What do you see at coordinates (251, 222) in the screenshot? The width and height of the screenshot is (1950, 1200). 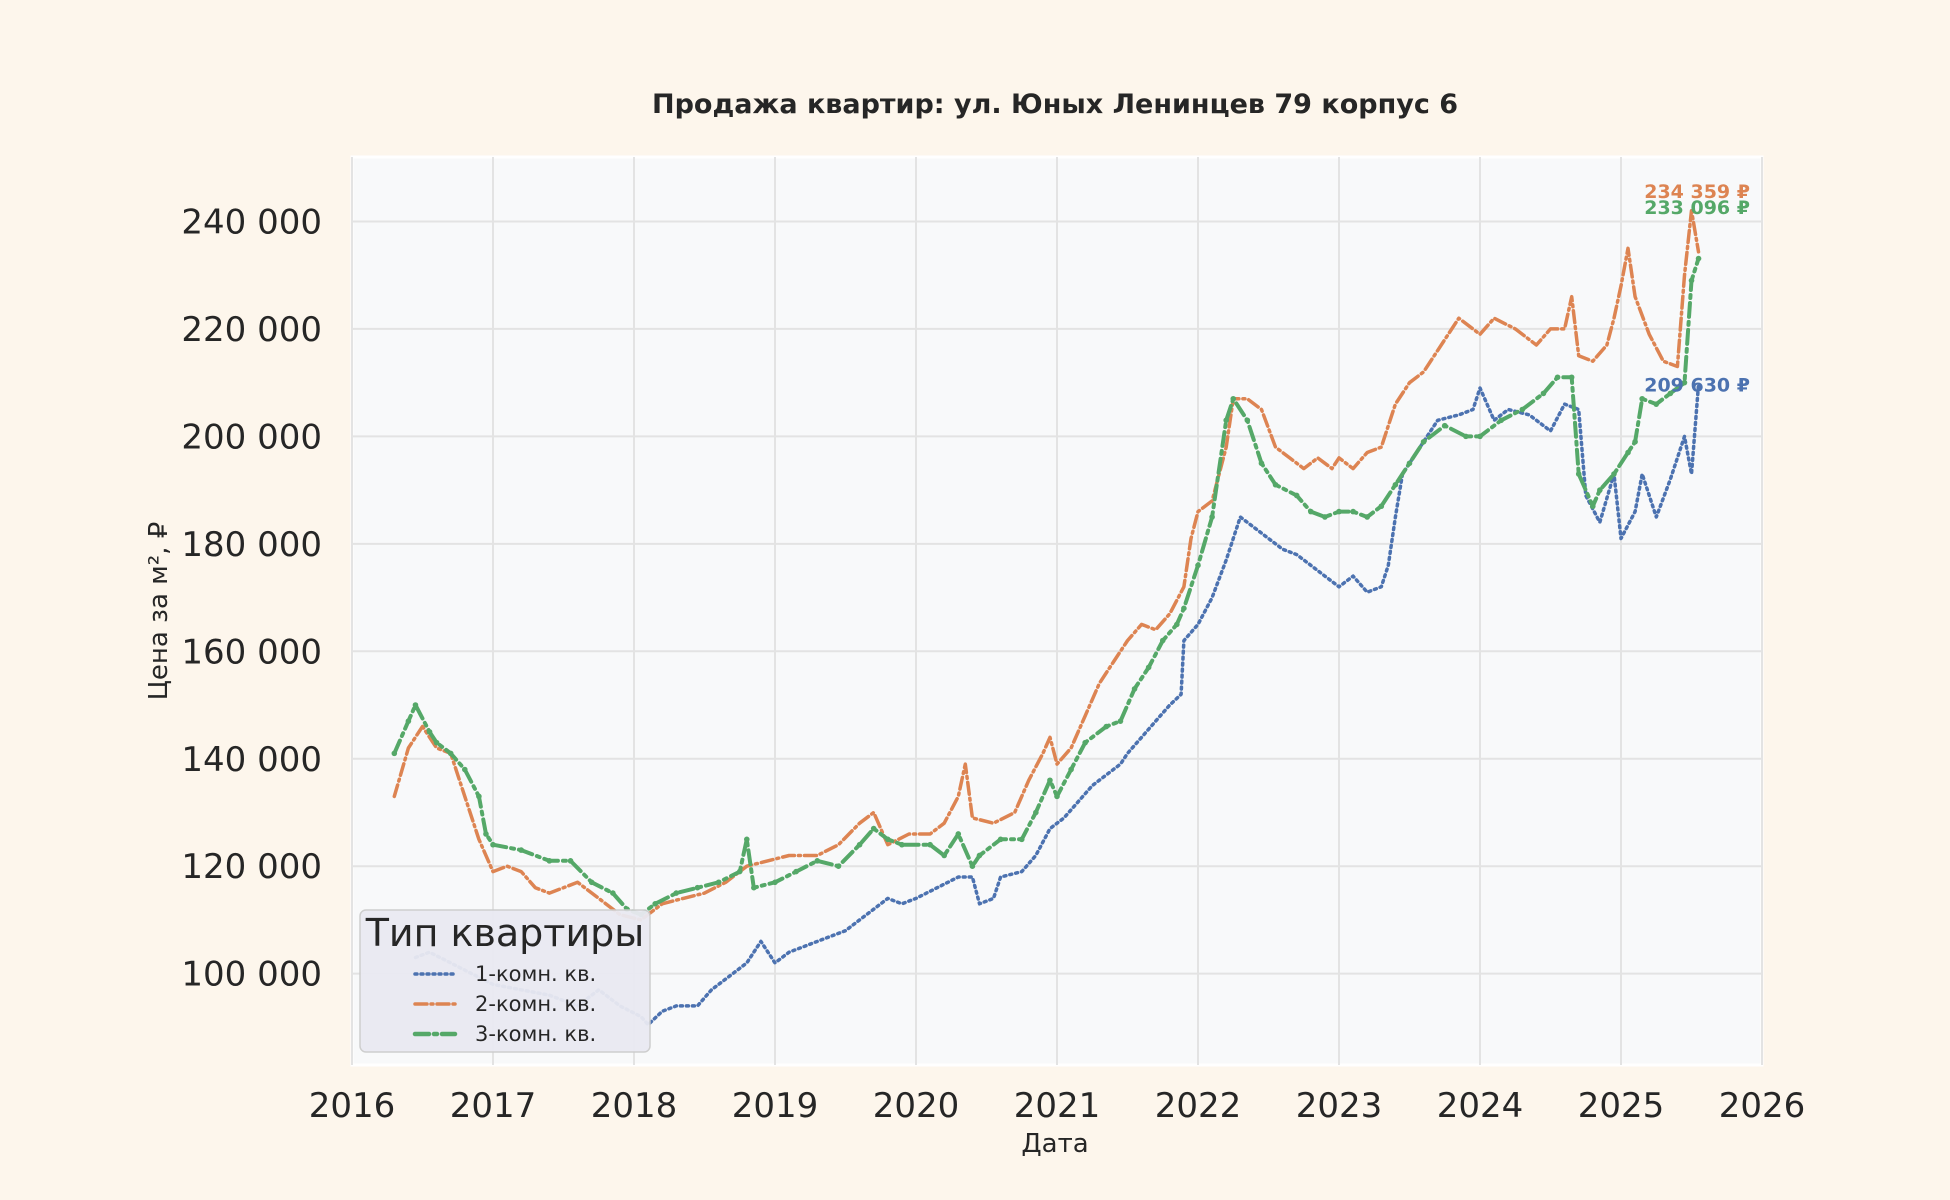 I see `y-tick-label: 240 000` at bounding box center [251, 222].